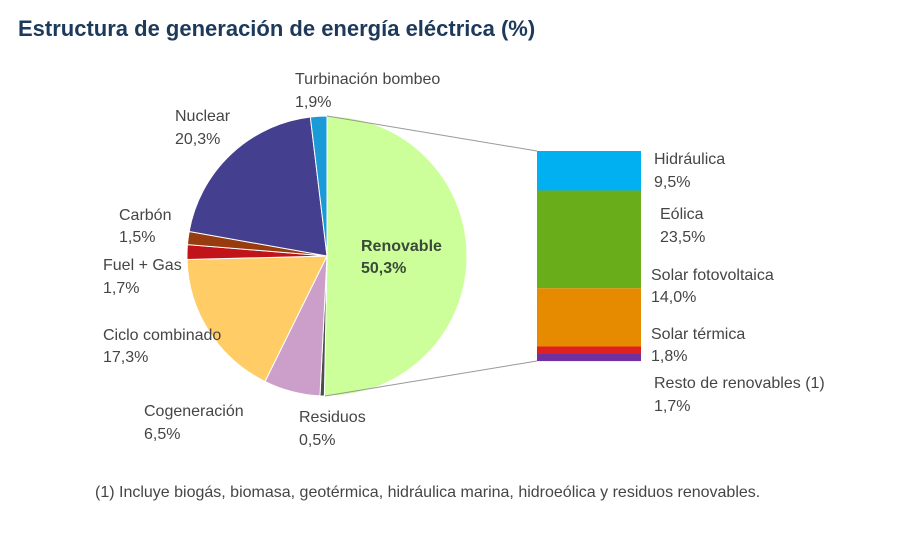  I want to click on segment-value: 9,5%, so click(672, 182).